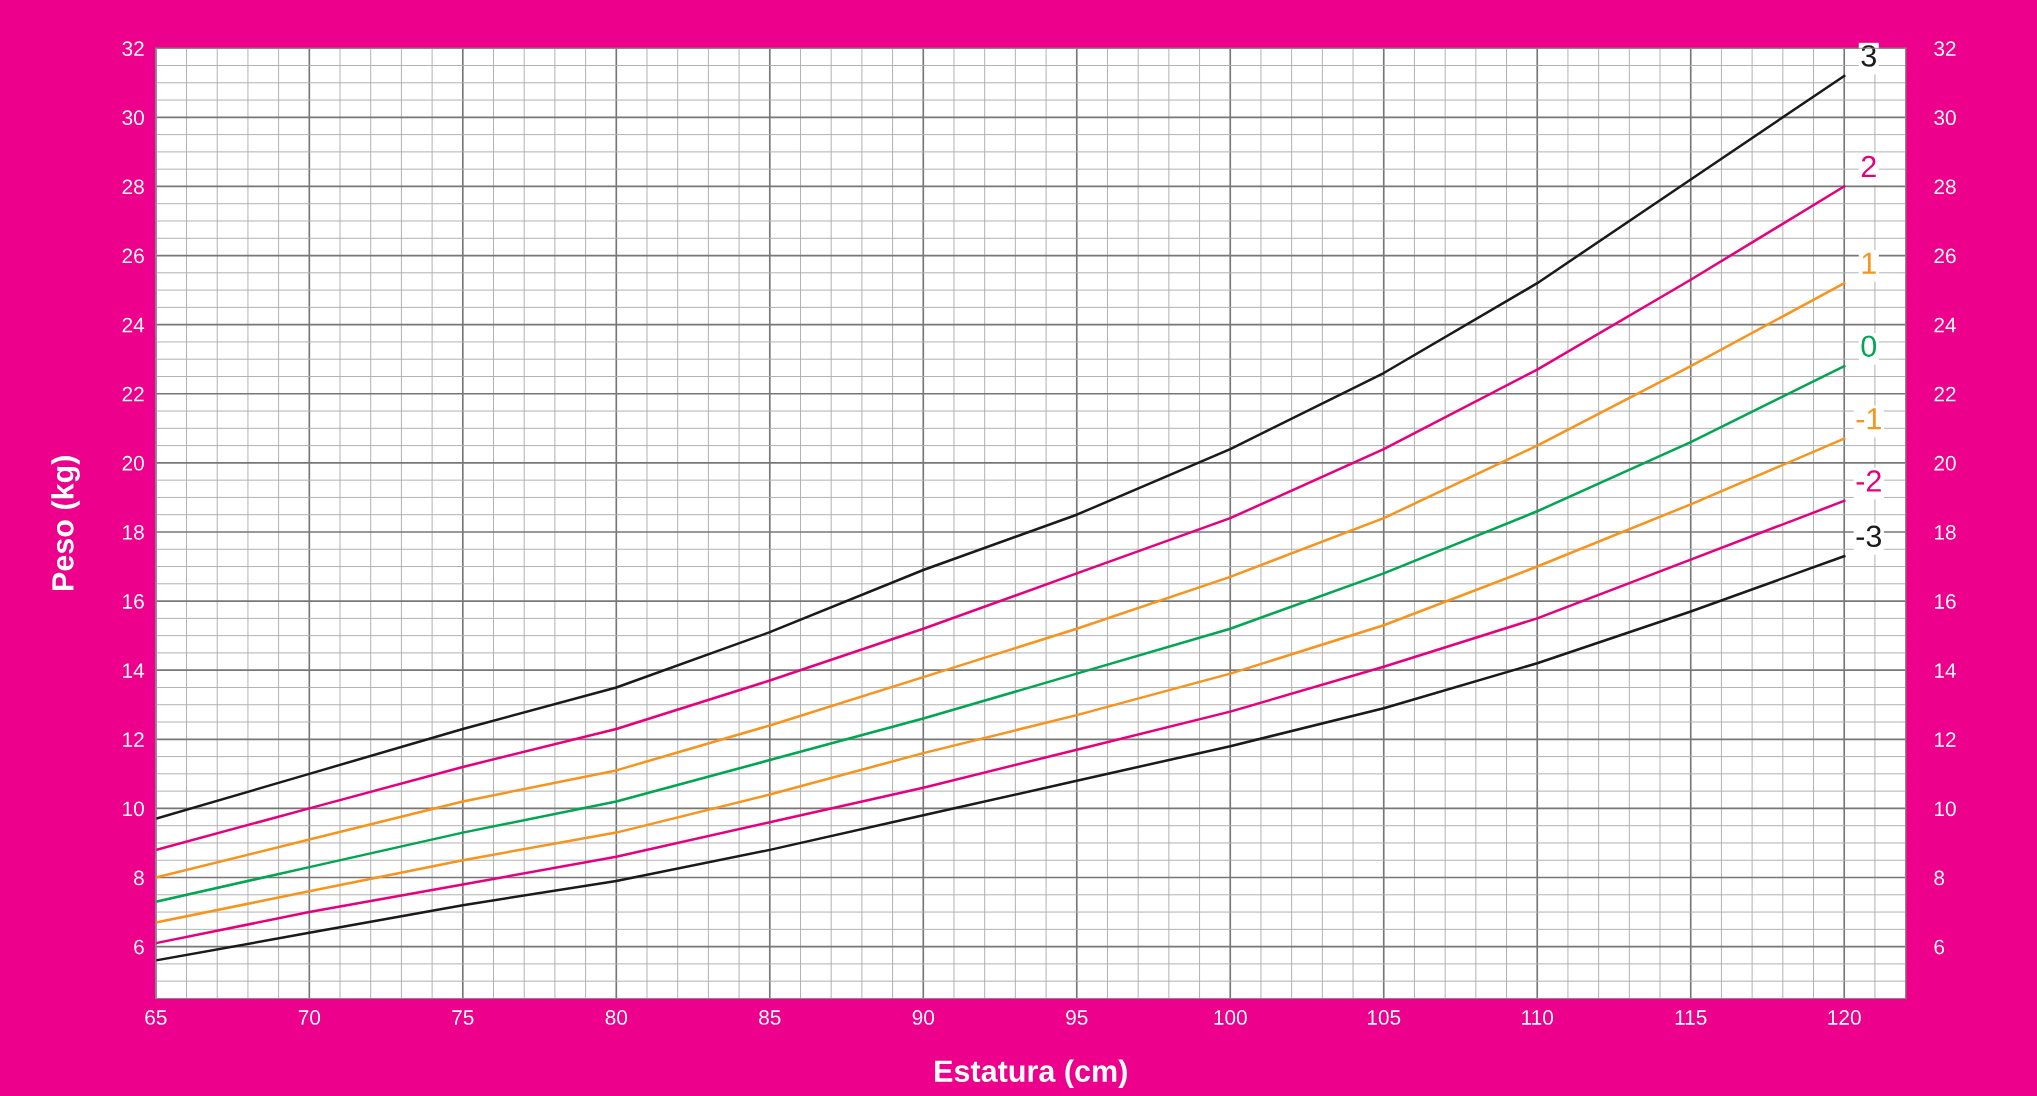  What do you see at coordinates (134, 670) in the screenshot?
I see `y-tick-label: 14` at bounding box center [134, 670].